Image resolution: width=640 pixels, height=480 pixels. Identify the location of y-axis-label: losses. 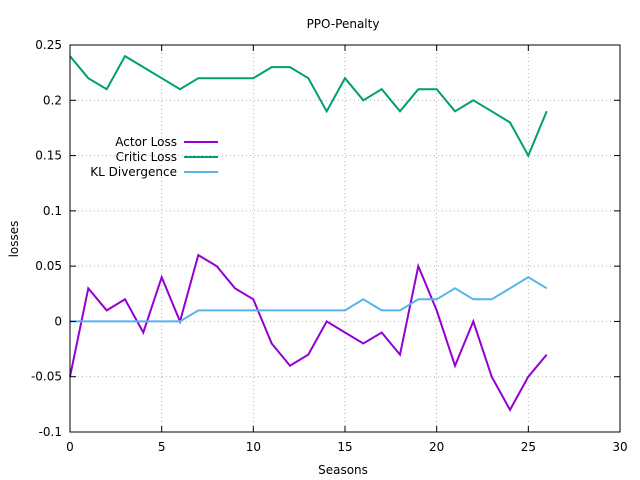
(14, 239).